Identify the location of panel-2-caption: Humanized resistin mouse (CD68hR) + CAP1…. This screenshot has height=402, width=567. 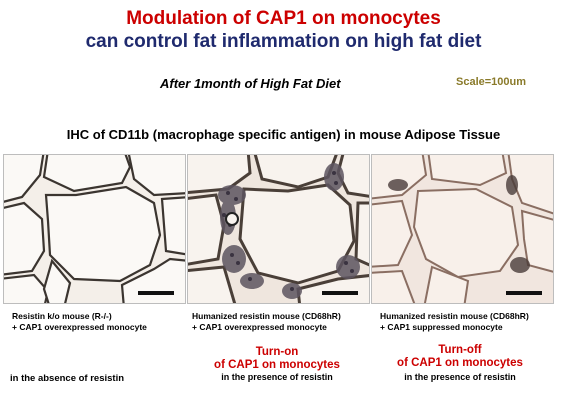
(281, 322).